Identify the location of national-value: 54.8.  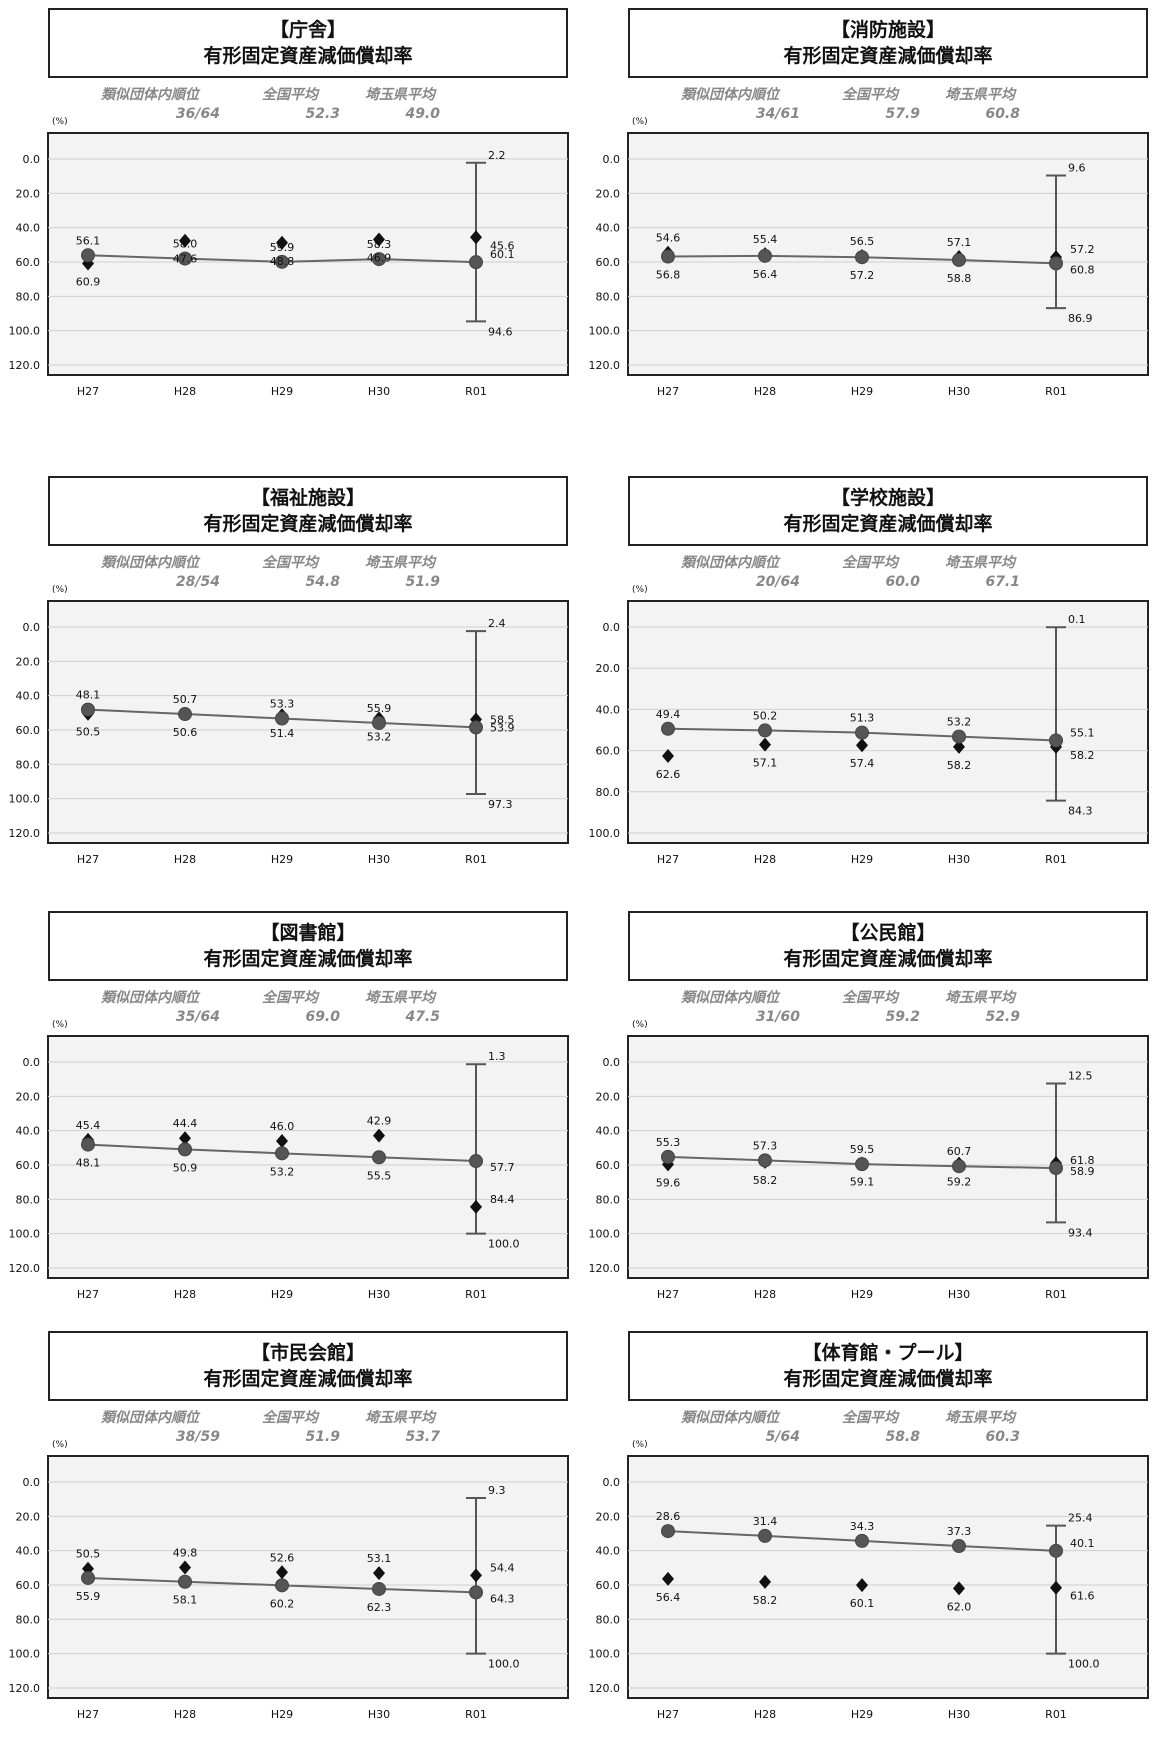
(322, 582).